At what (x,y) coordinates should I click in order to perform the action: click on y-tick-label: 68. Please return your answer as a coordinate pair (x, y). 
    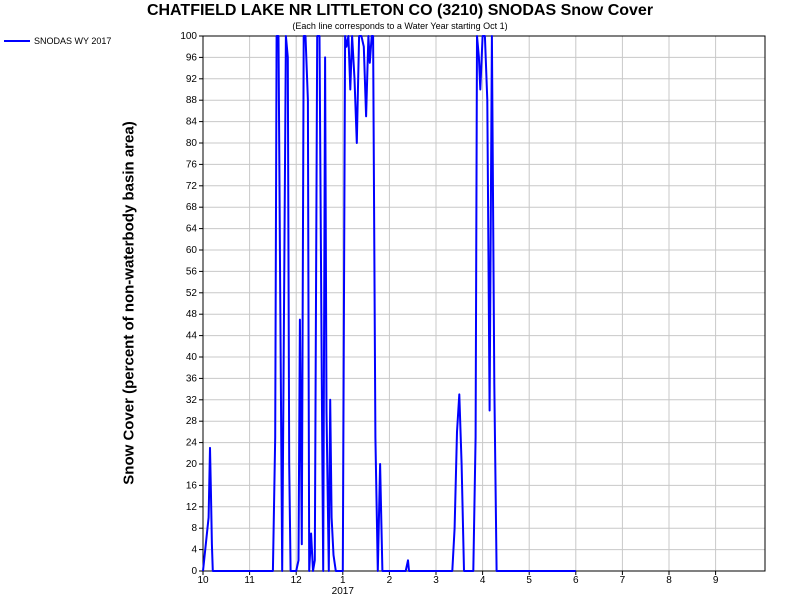
    Looking at the image, I should click on (192, 207).